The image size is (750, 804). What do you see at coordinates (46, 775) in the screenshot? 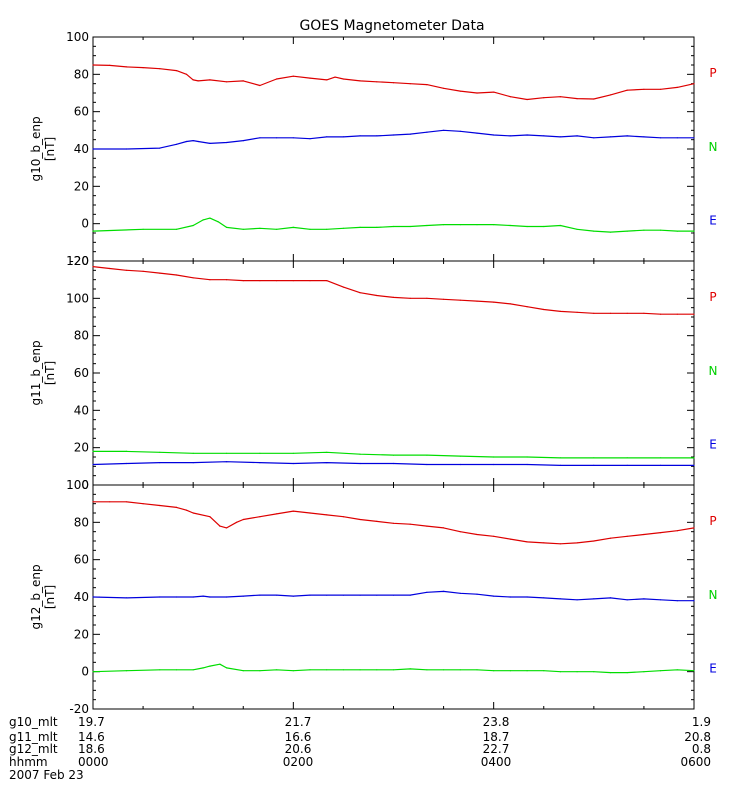
I see `footer-date: 2007 Feb 23` at bounding box center [46, 775].